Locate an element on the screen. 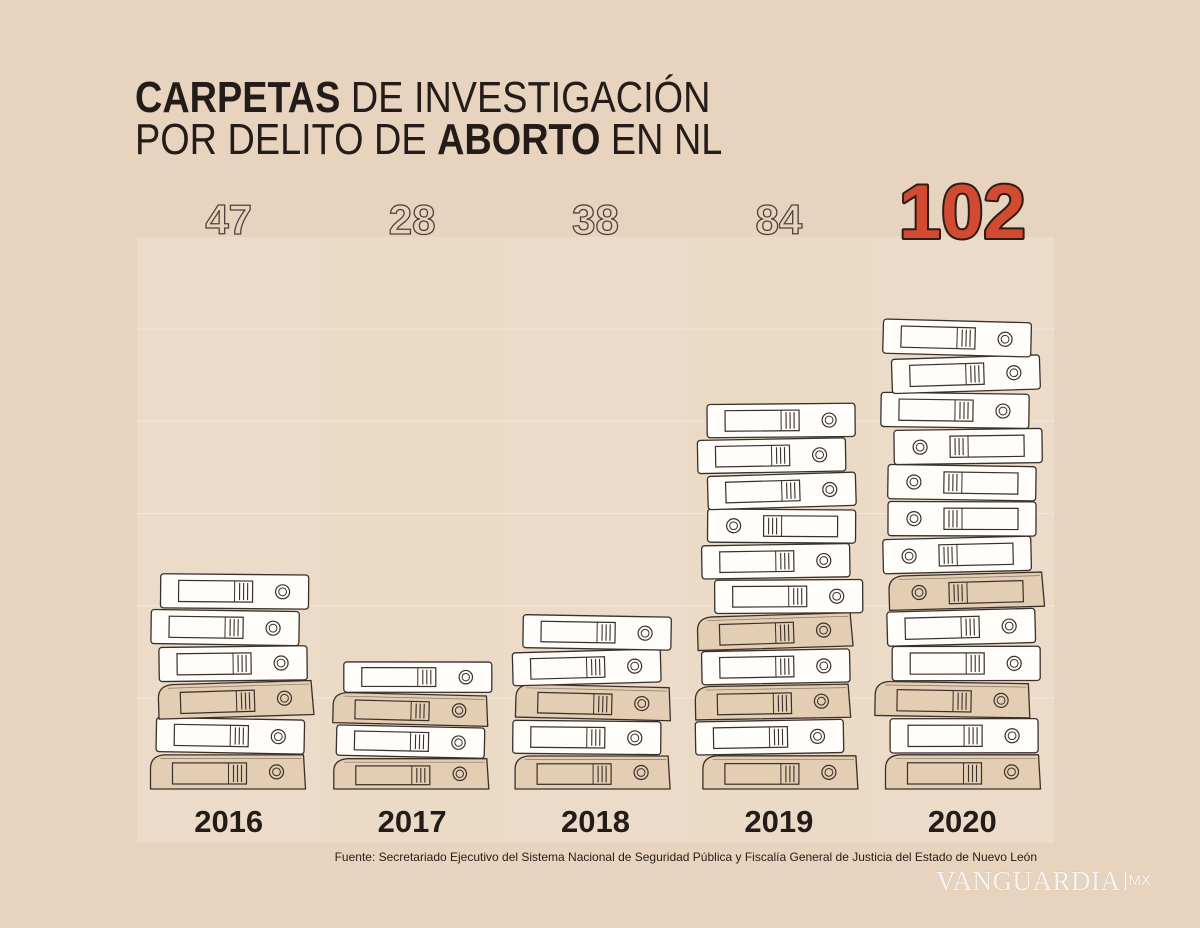  year-label-2018: 2018 is located at coordinates (595, 821).